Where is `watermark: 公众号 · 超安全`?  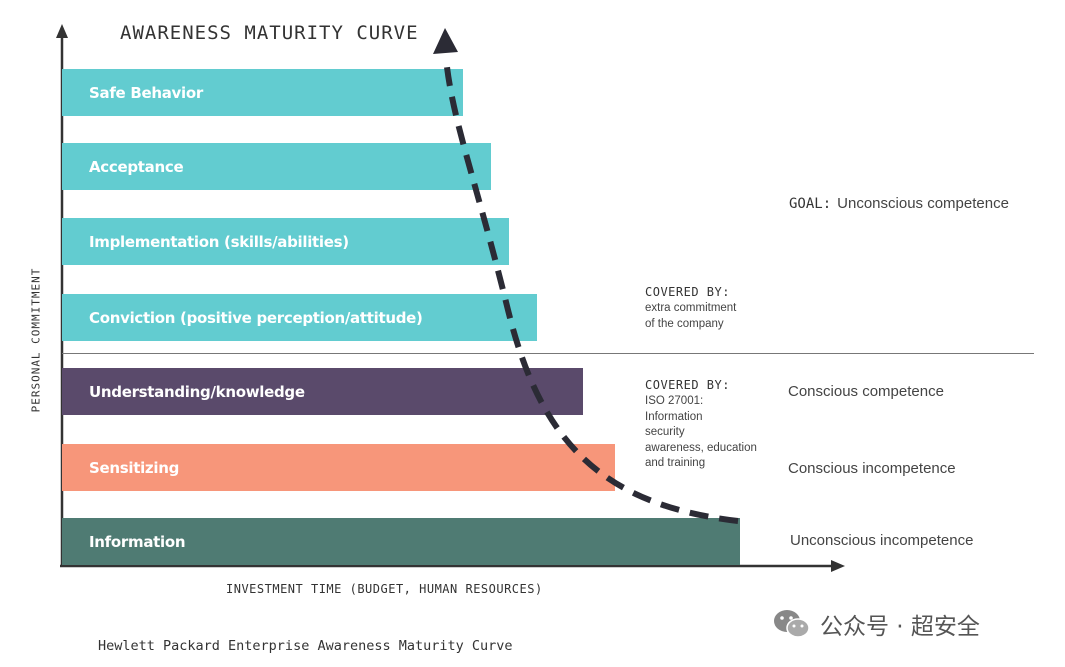 watermark: 公众号 · 超安全 is located at coordinates (876, 624).